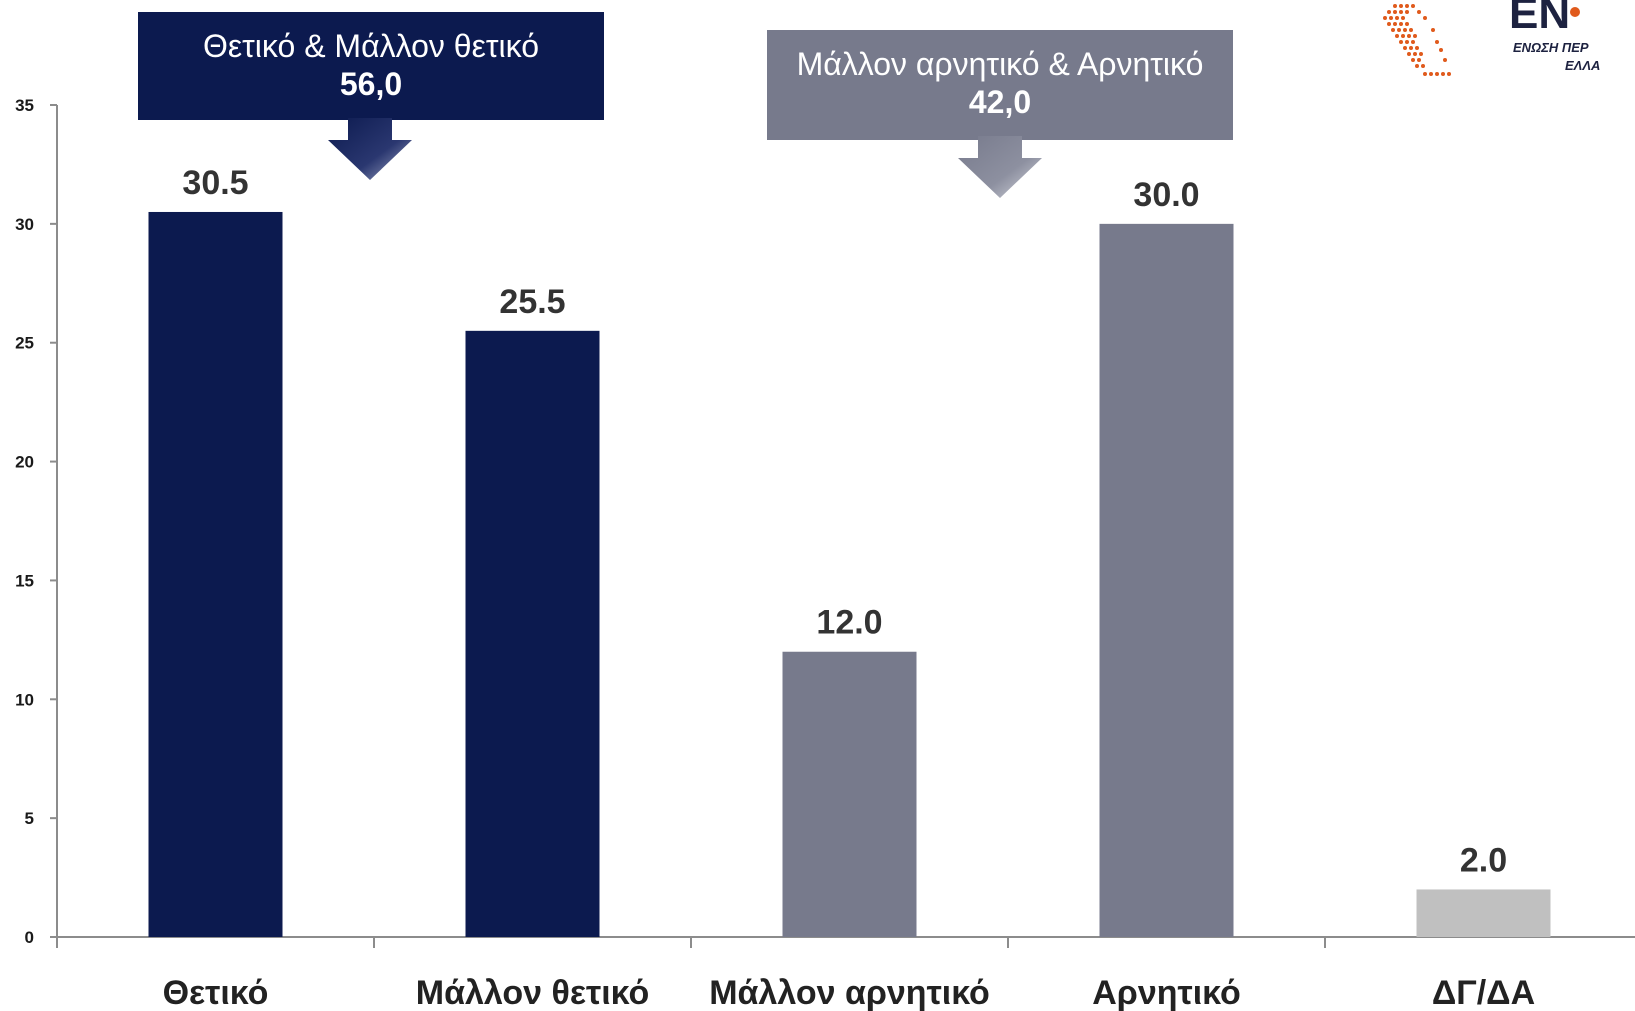  Describe the element at coordinates (1582, 65) in the screenshot. I see `logo-subtitle-2: ΕΛΛΑ` at that location.